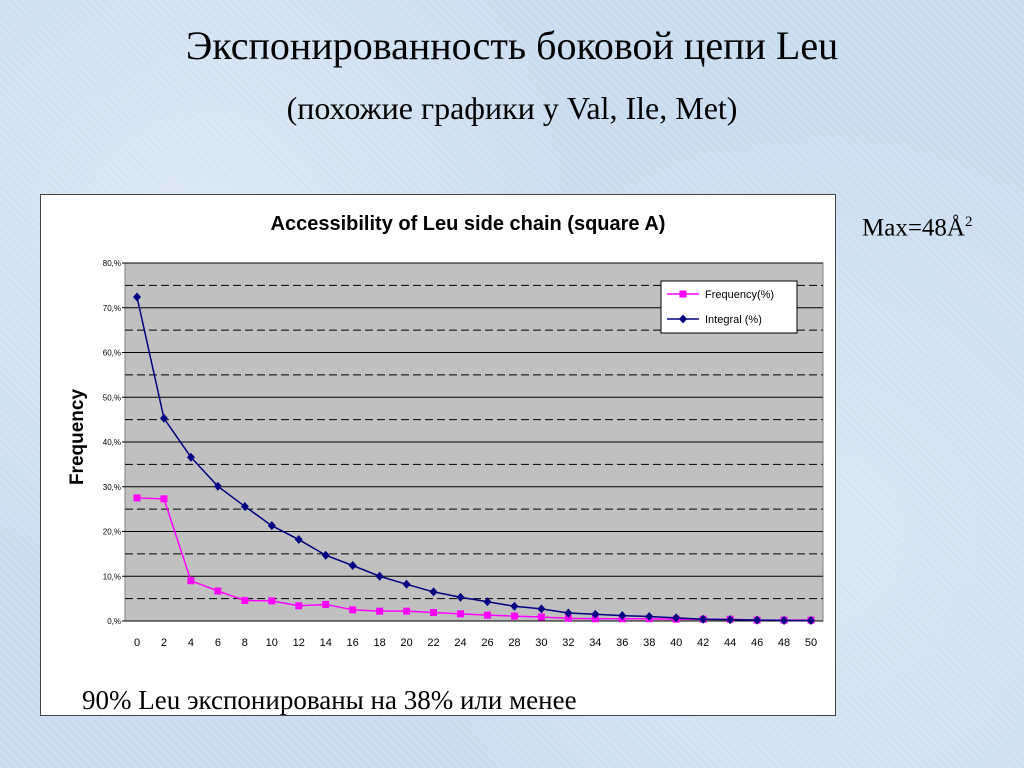 This screenshot has height=768, width=1024. What do you see at coordinates (512, 45) in the screenshot?
I see `slide-title: Экспонированность боковой цепи Leu` at bounding box center [512, 45].